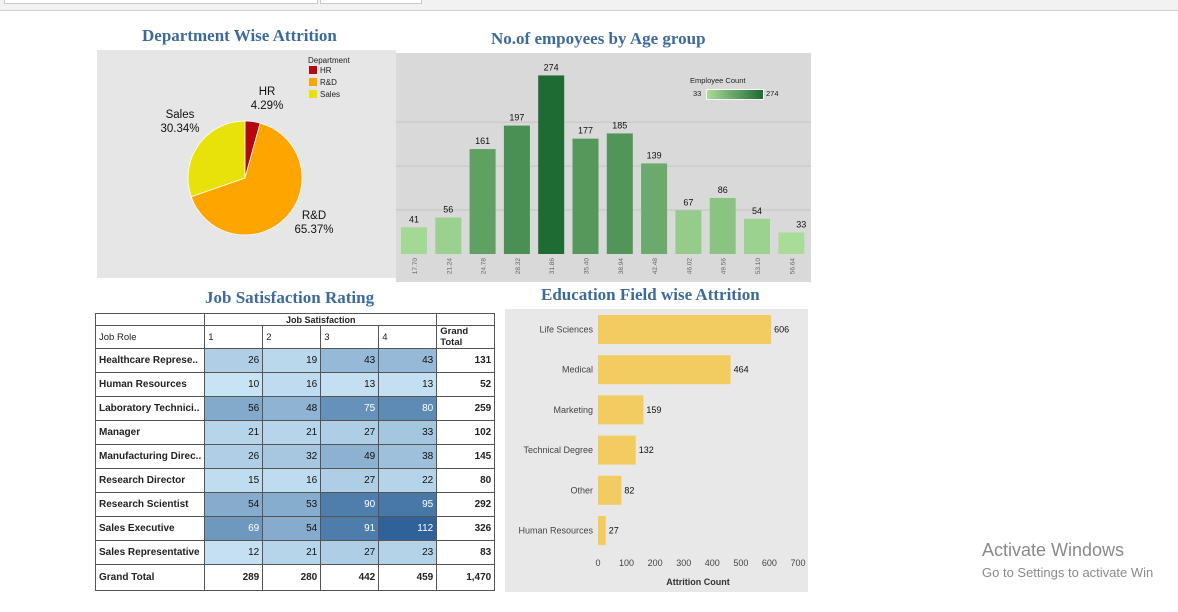 This screenshot has width=1178, height=612. What do you see at coordinates (797, 563) in the screenshot?
I see `education-x-tick: 700` at bounding box center [797, 563].